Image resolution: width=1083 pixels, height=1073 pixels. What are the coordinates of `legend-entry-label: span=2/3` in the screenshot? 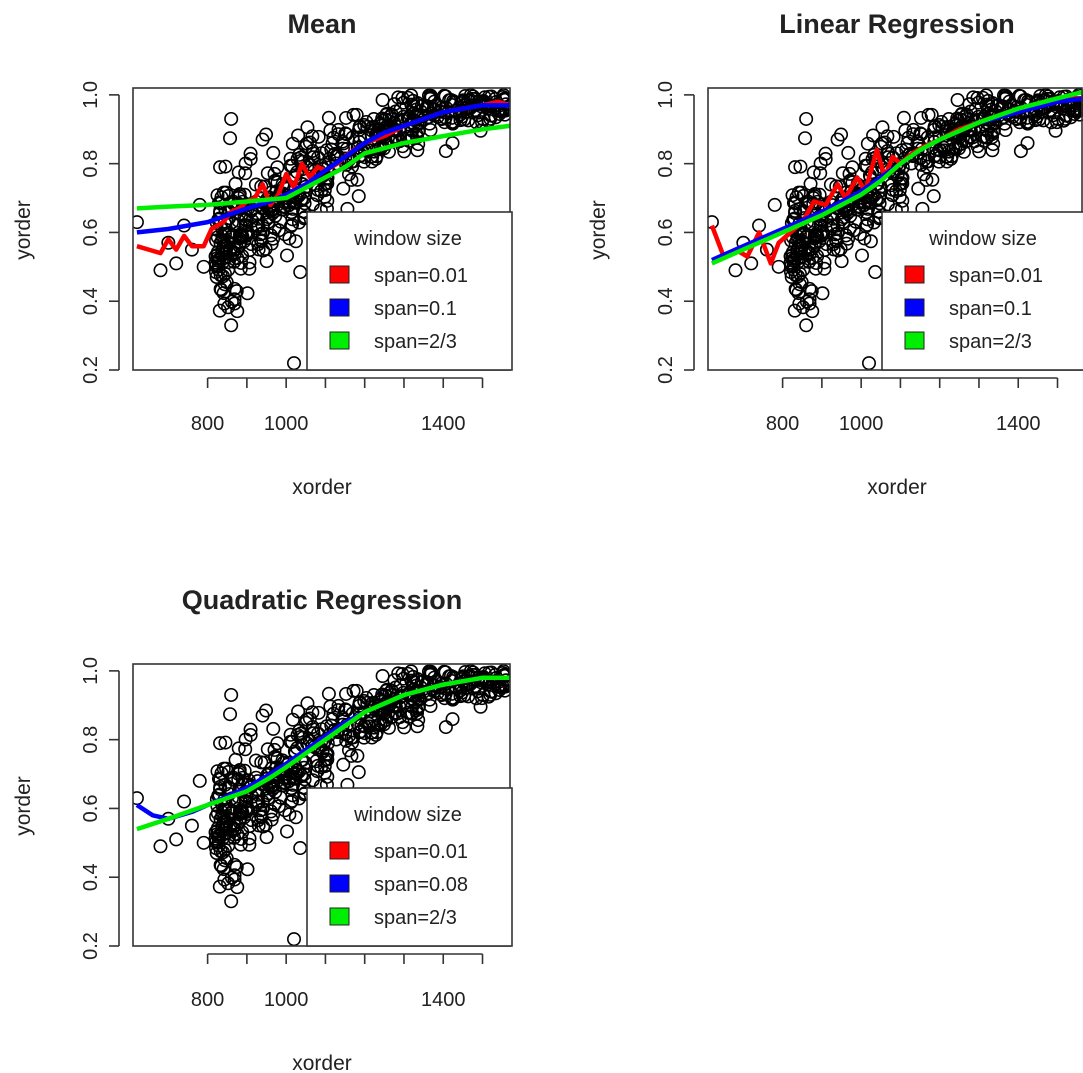 It's located at (415, 918).